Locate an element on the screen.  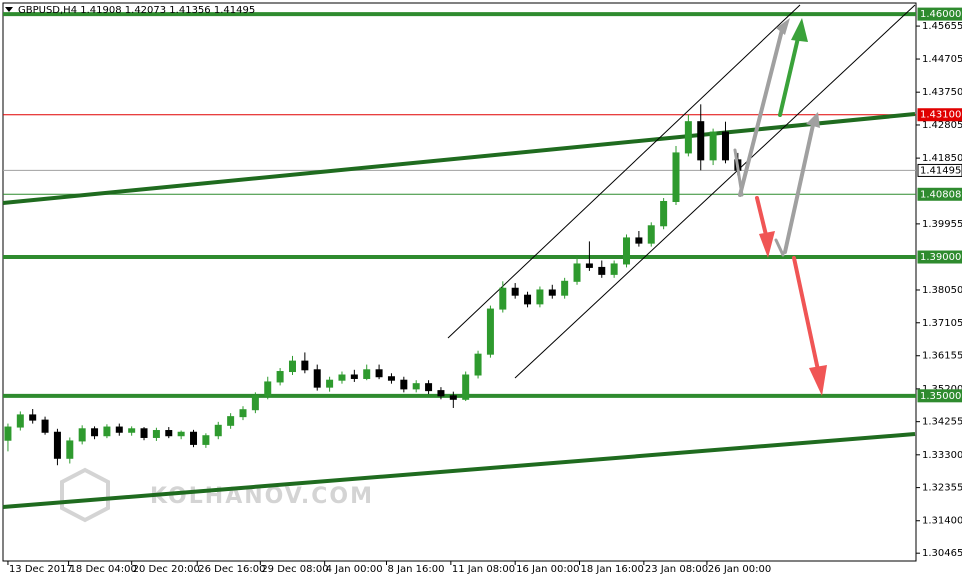
watermark-logo is located at coordinates (85, 495).